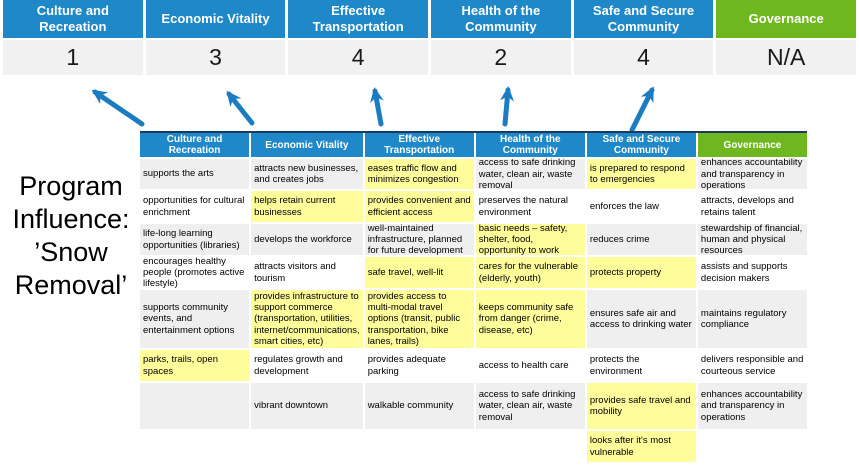 Image resolution: width=859 pixels, height=465 pixels. I want to click on scoreboard-header: Health of the Community, so click(501, 19).